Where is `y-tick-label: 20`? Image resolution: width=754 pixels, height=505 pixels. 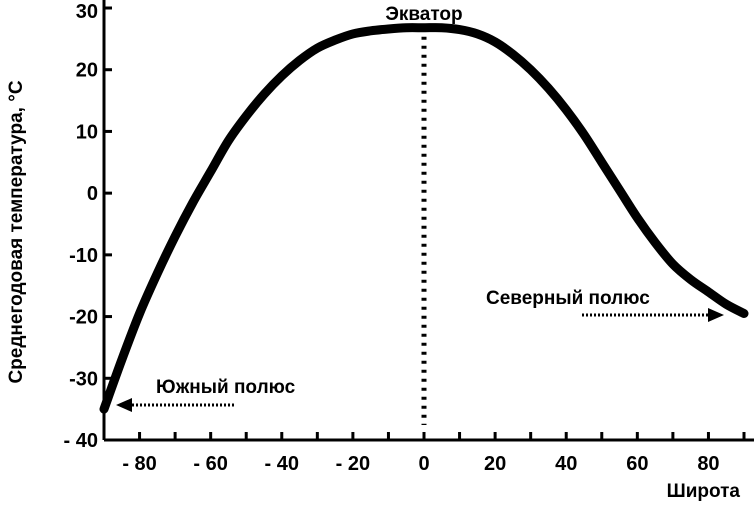 y-tick-label: 20 is located at coordinates (87, 71).